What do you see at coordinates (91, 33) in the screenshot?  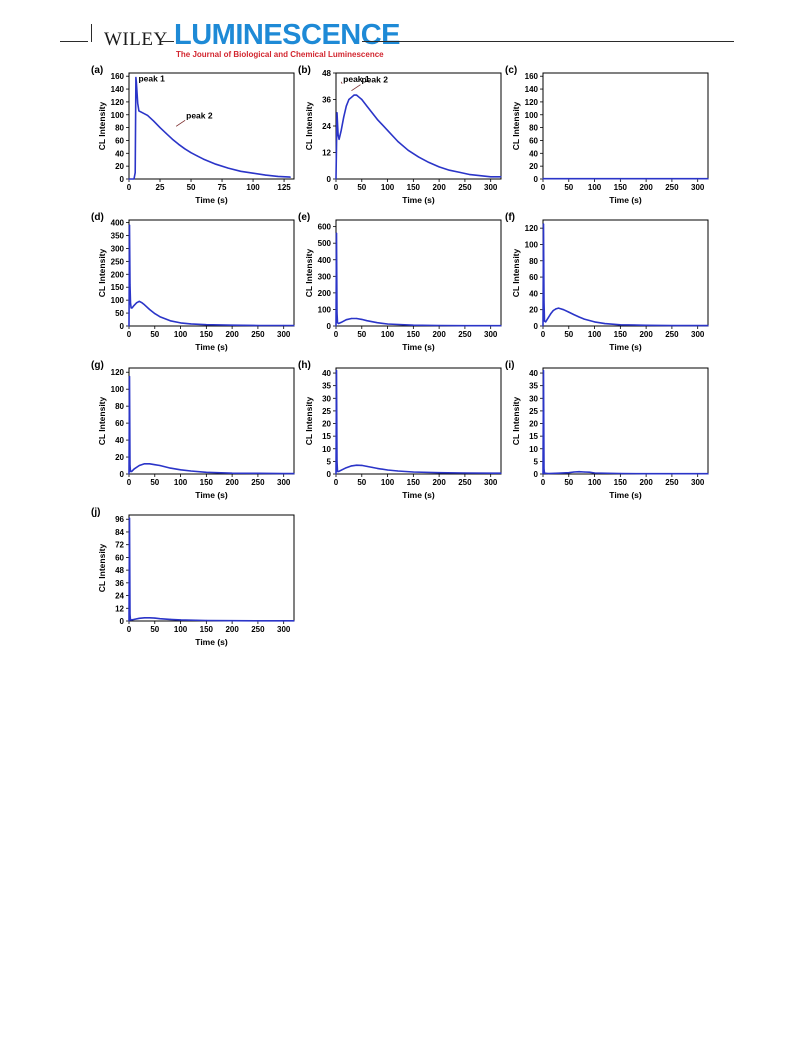 I see `header-tick` at bounding box center [91, 33].